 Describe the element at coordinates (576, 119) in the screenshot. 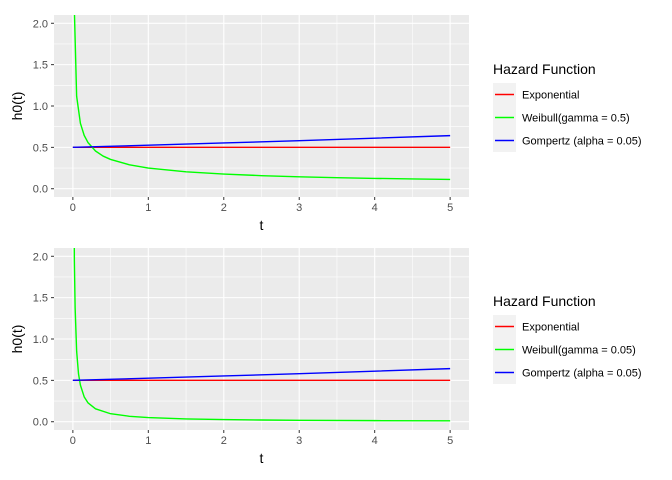

I see `legend-entry-label: Weibull(gamma = 0.5)` at that location.